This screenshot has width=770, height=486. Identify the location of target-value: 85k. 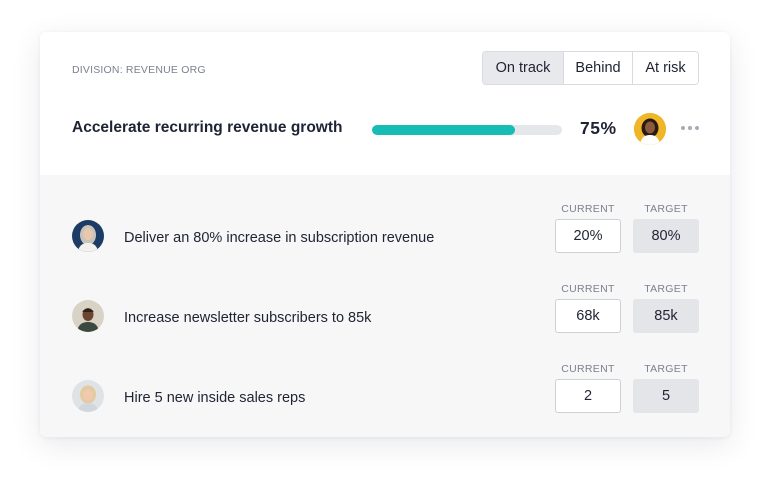
(666, 316).